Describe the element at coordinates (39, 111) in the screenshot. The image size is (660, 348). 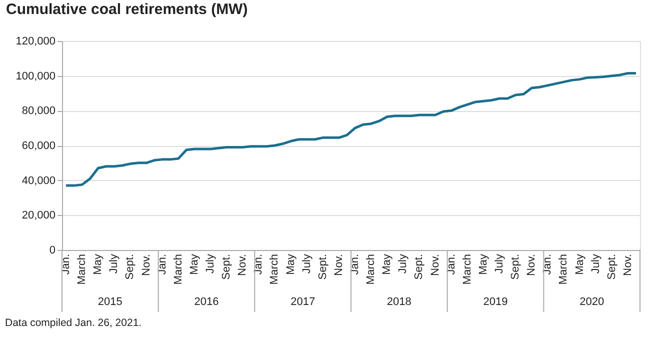
I see `y-tick-label: 80,000` at that location.